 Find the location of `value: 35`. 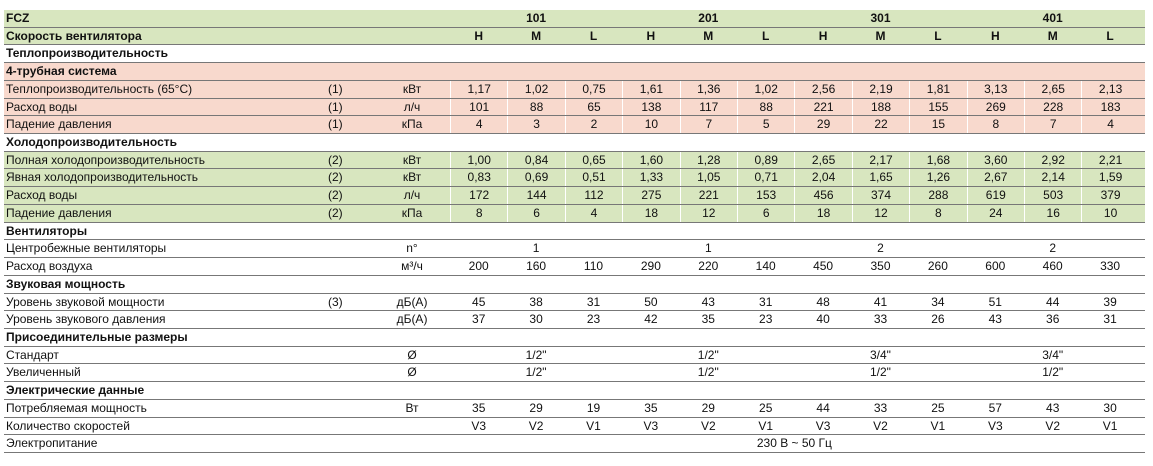

value: 35 is located at coordinates (651, 407).